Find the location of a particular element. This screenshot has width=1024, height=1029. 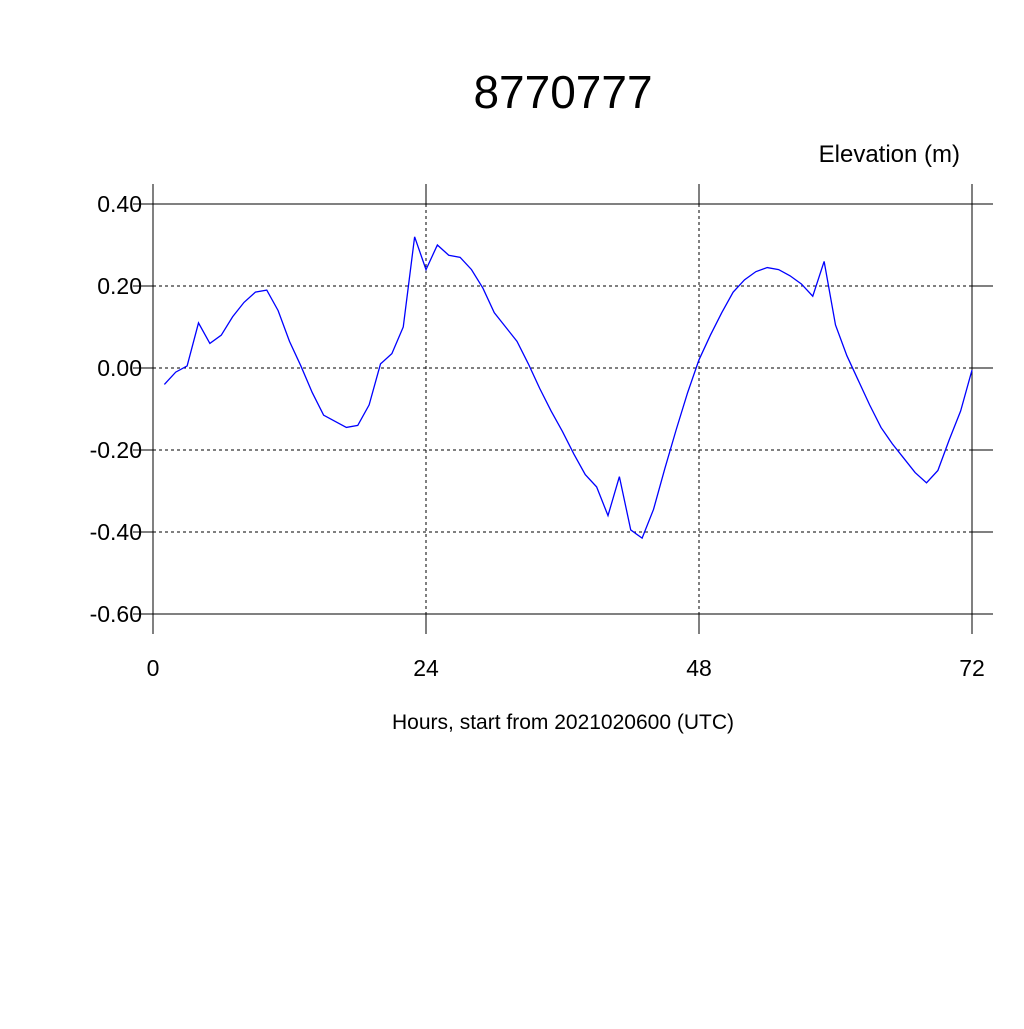

x-tick-label: 0 is located at coordinates (153, 668).